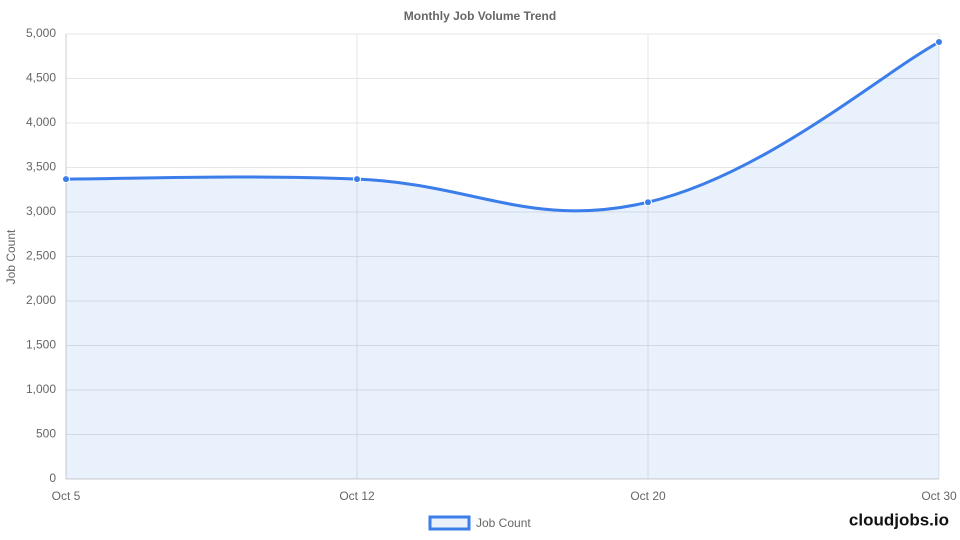 The height and width of the screenshot is (540, 960). What do you see at coordinates (41, 256) in the screenshot?
I see `y-tick-label: 2,500` at bounding box center [41, 256].